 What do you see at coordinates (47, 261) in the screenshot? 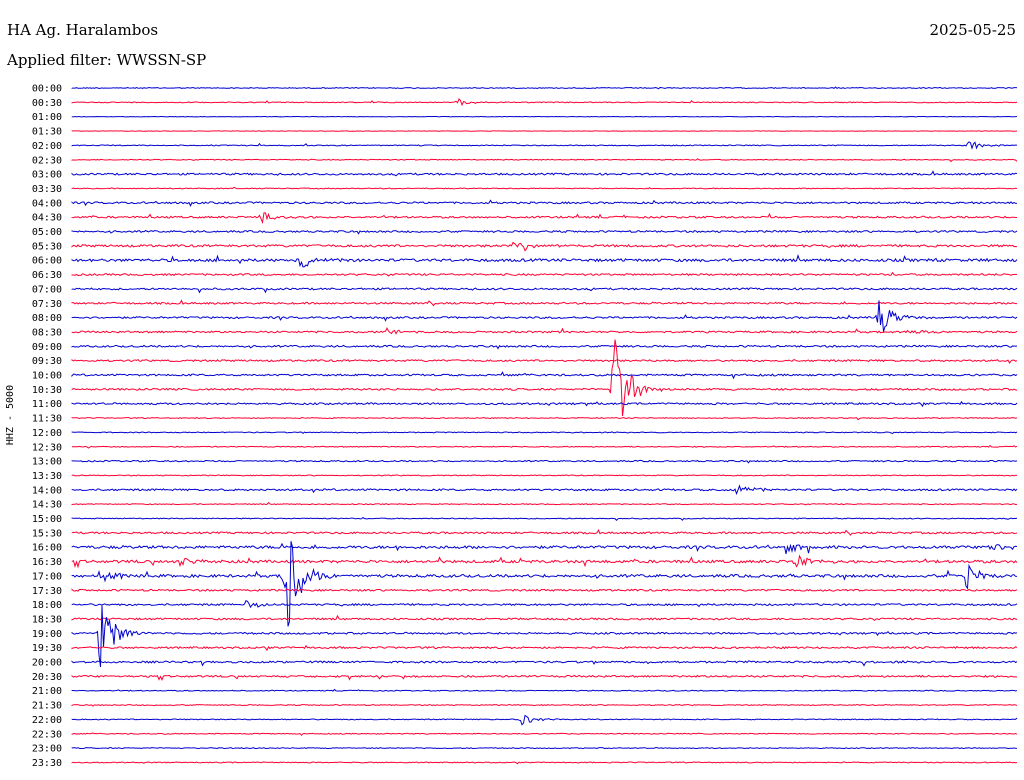
I see `row-time-label: 06:00` at bounding box center [47, 261].